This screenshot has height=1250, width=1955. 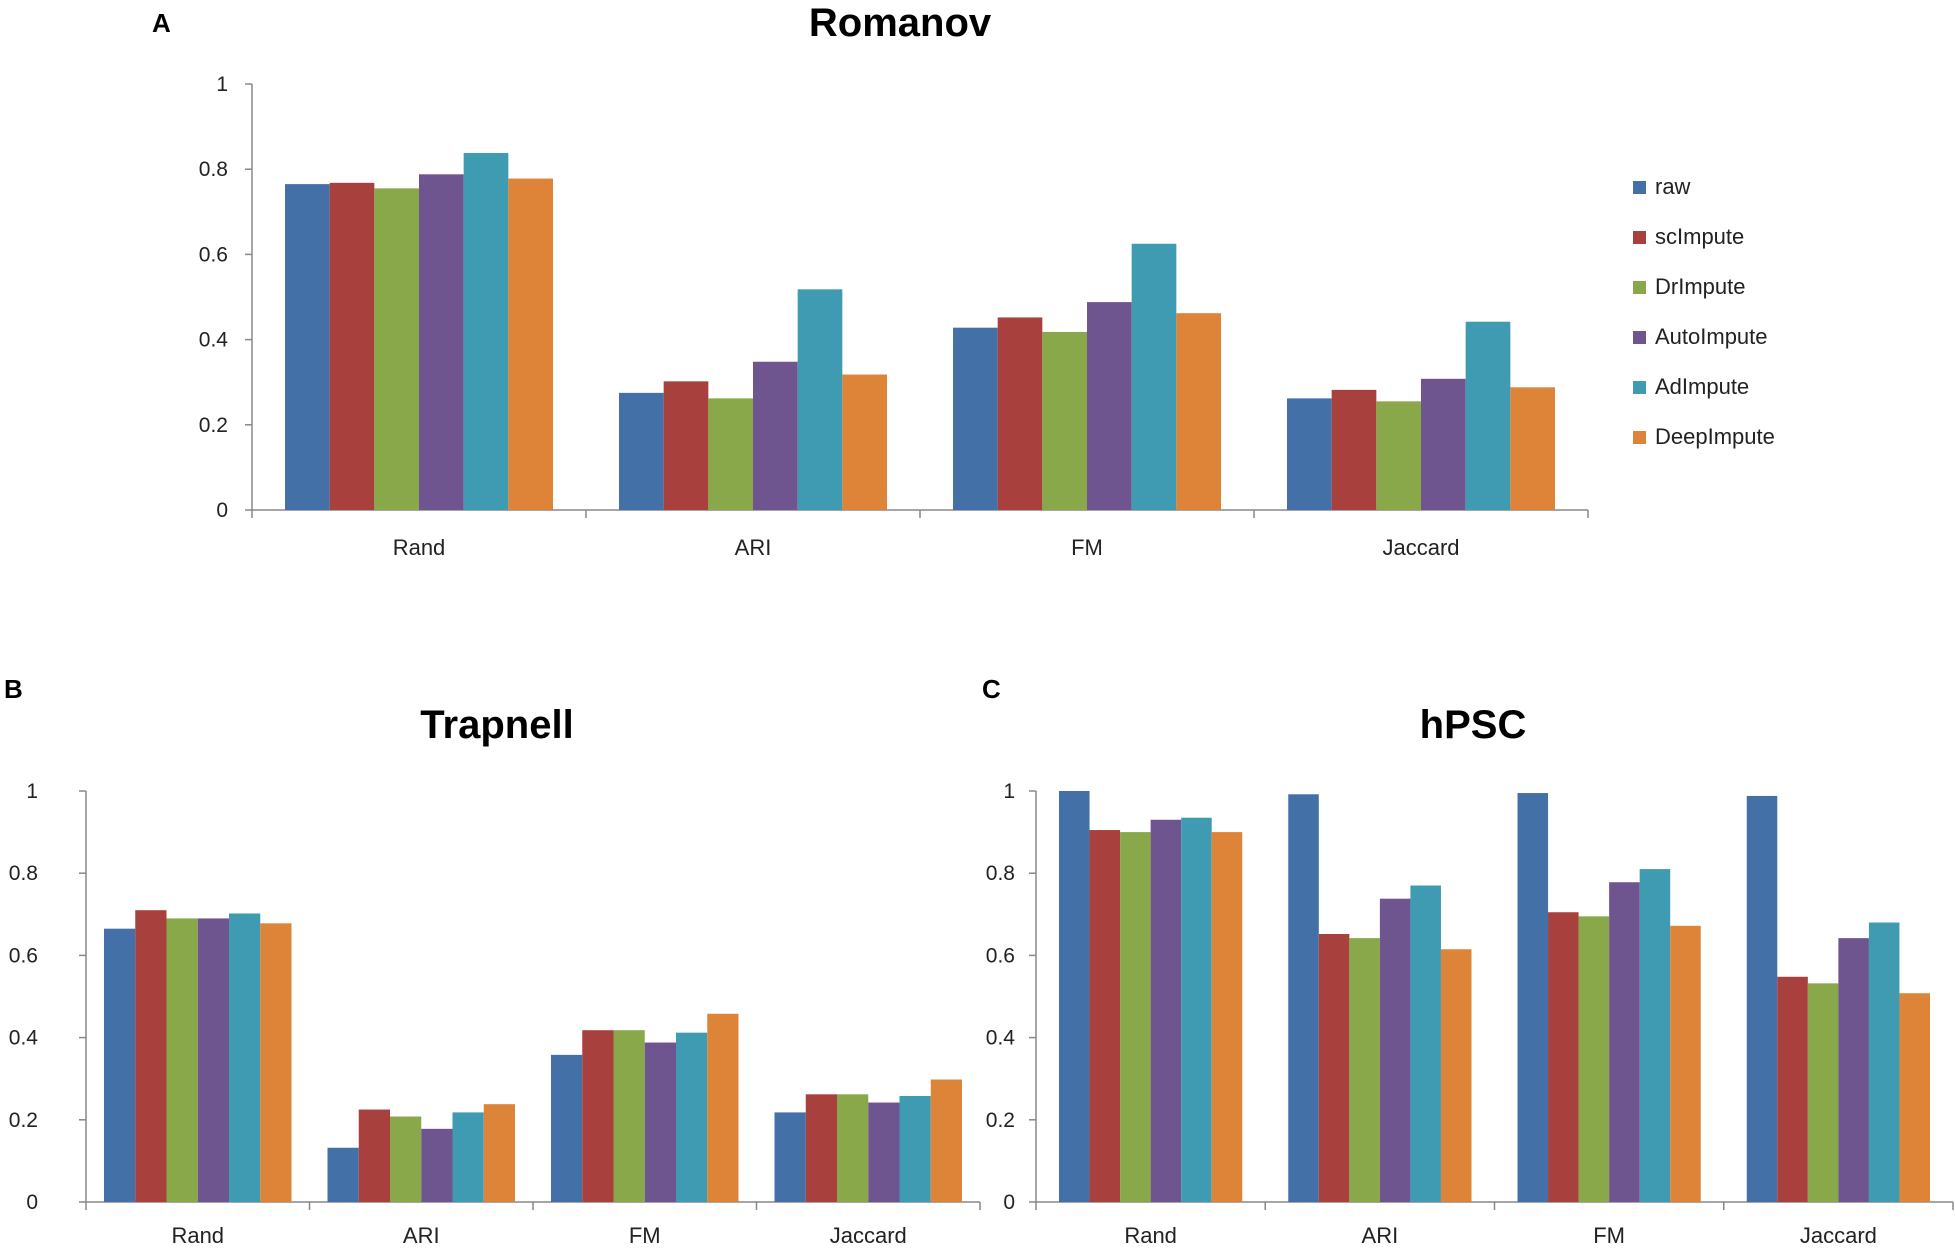 I want to click on chart-title-hpsc: hPSC, so click(x=1473, y=725).